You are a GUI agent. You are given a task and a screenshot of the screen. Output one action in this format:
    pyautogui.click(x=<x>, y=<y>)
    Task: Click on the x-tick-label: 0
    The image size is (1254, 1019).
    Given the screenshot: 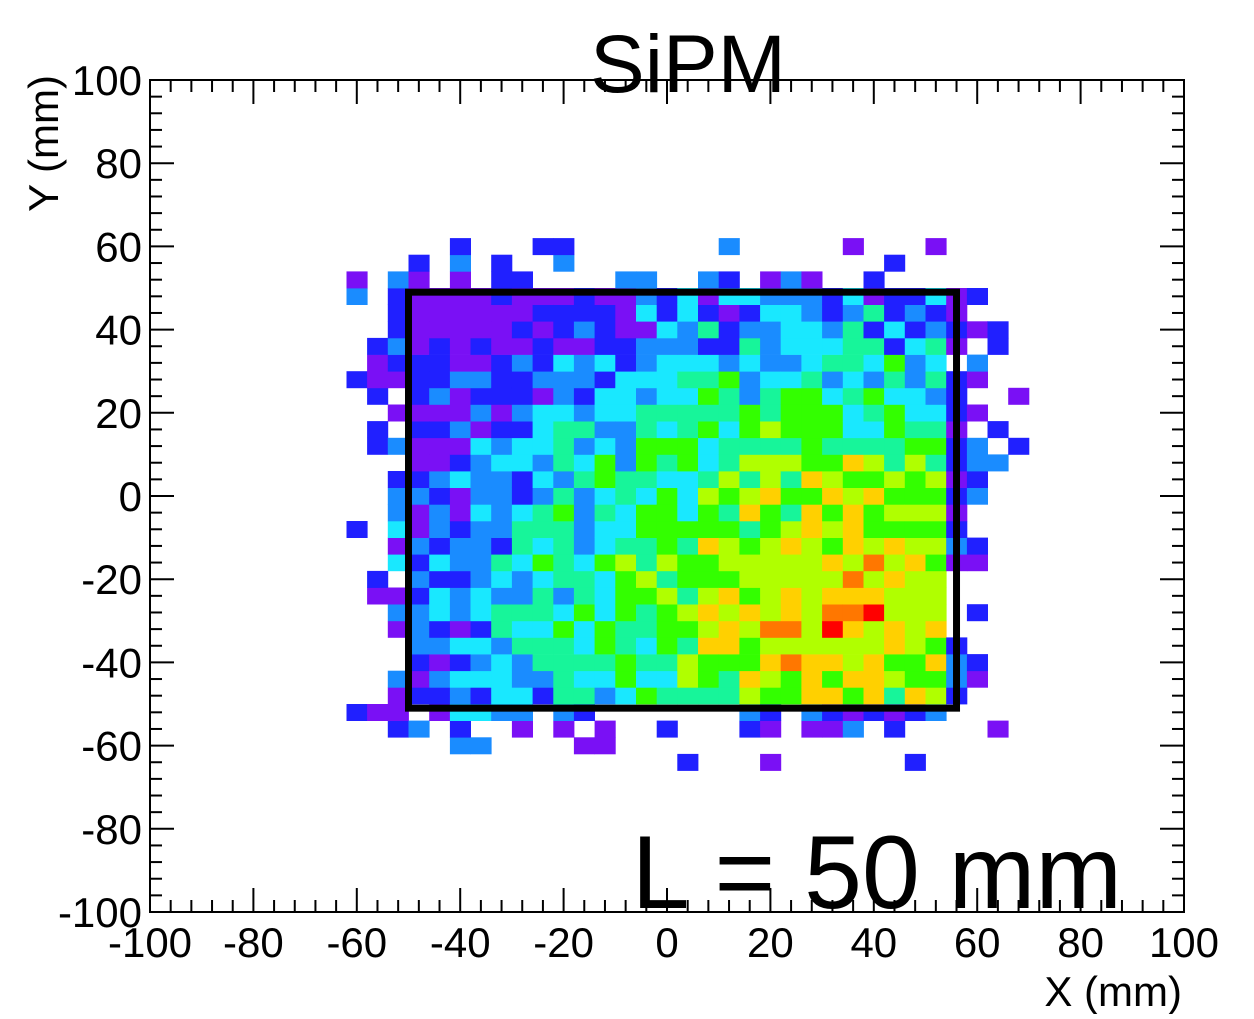 What is the action you would take?
    pyautogui.click(x=666, y=942)
    